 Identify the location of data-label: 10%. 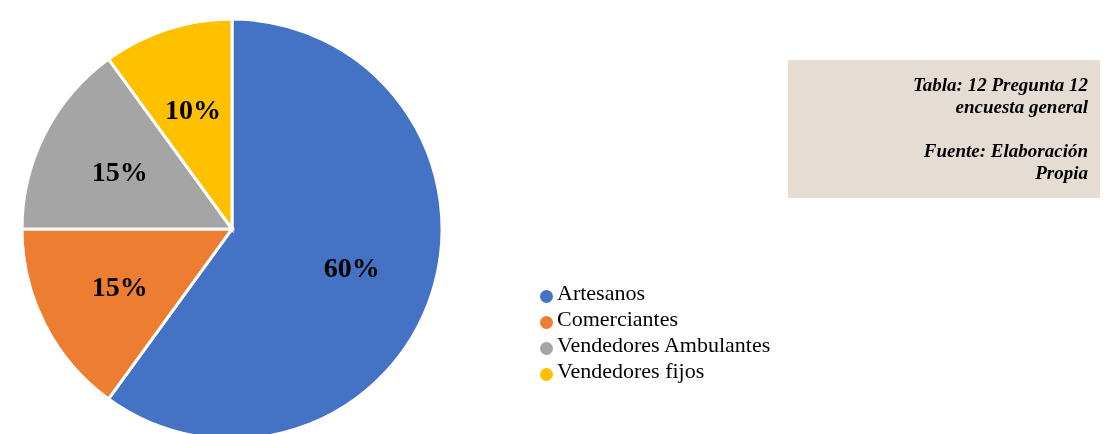
(193, 109).